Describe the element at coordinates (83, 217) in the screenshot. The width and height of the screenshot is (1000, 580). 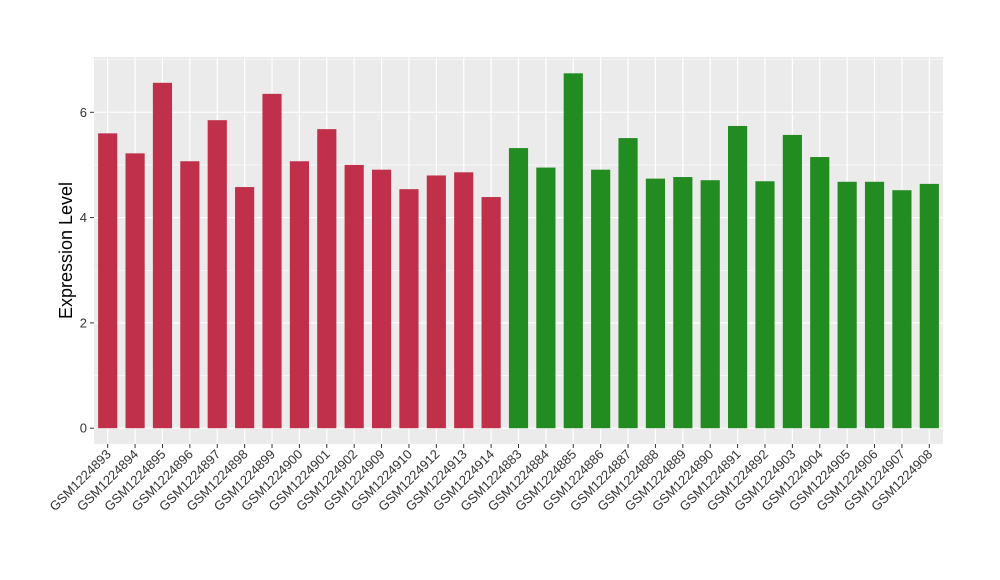
I see `y-tick-label: 4` at that location.